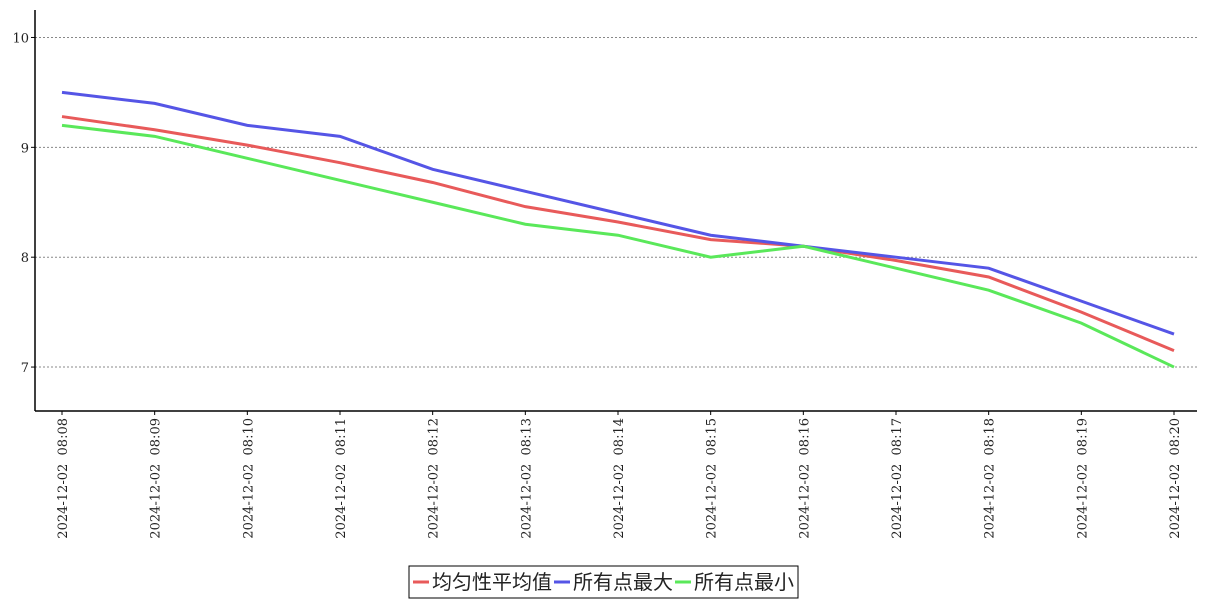  What do you see at coordinates (1082, 478) in the screenshot?
I see `x-tick-label: 2024-12-02 08:19` at bounding box center [1082, 478].